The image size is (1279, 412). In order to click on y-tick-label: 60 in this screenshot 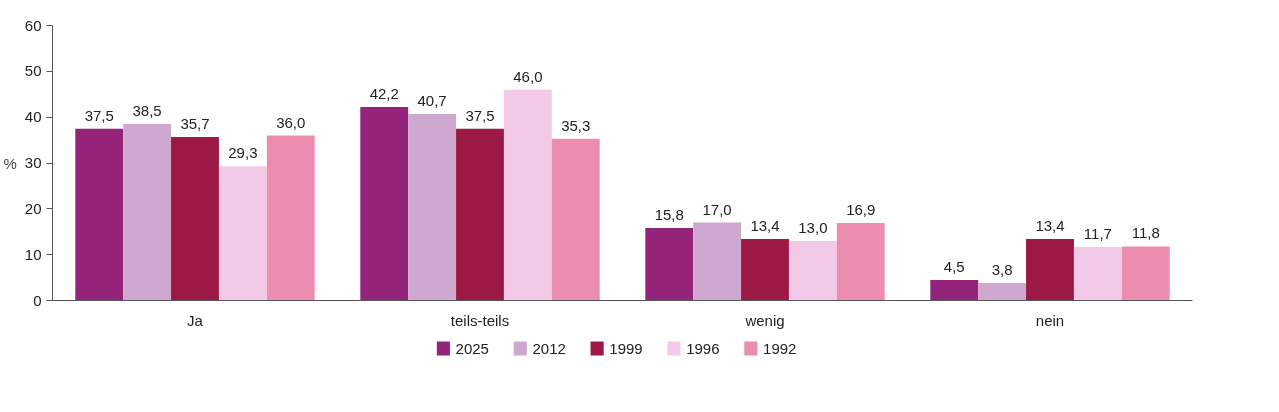, I will do `click(33, 25)`.